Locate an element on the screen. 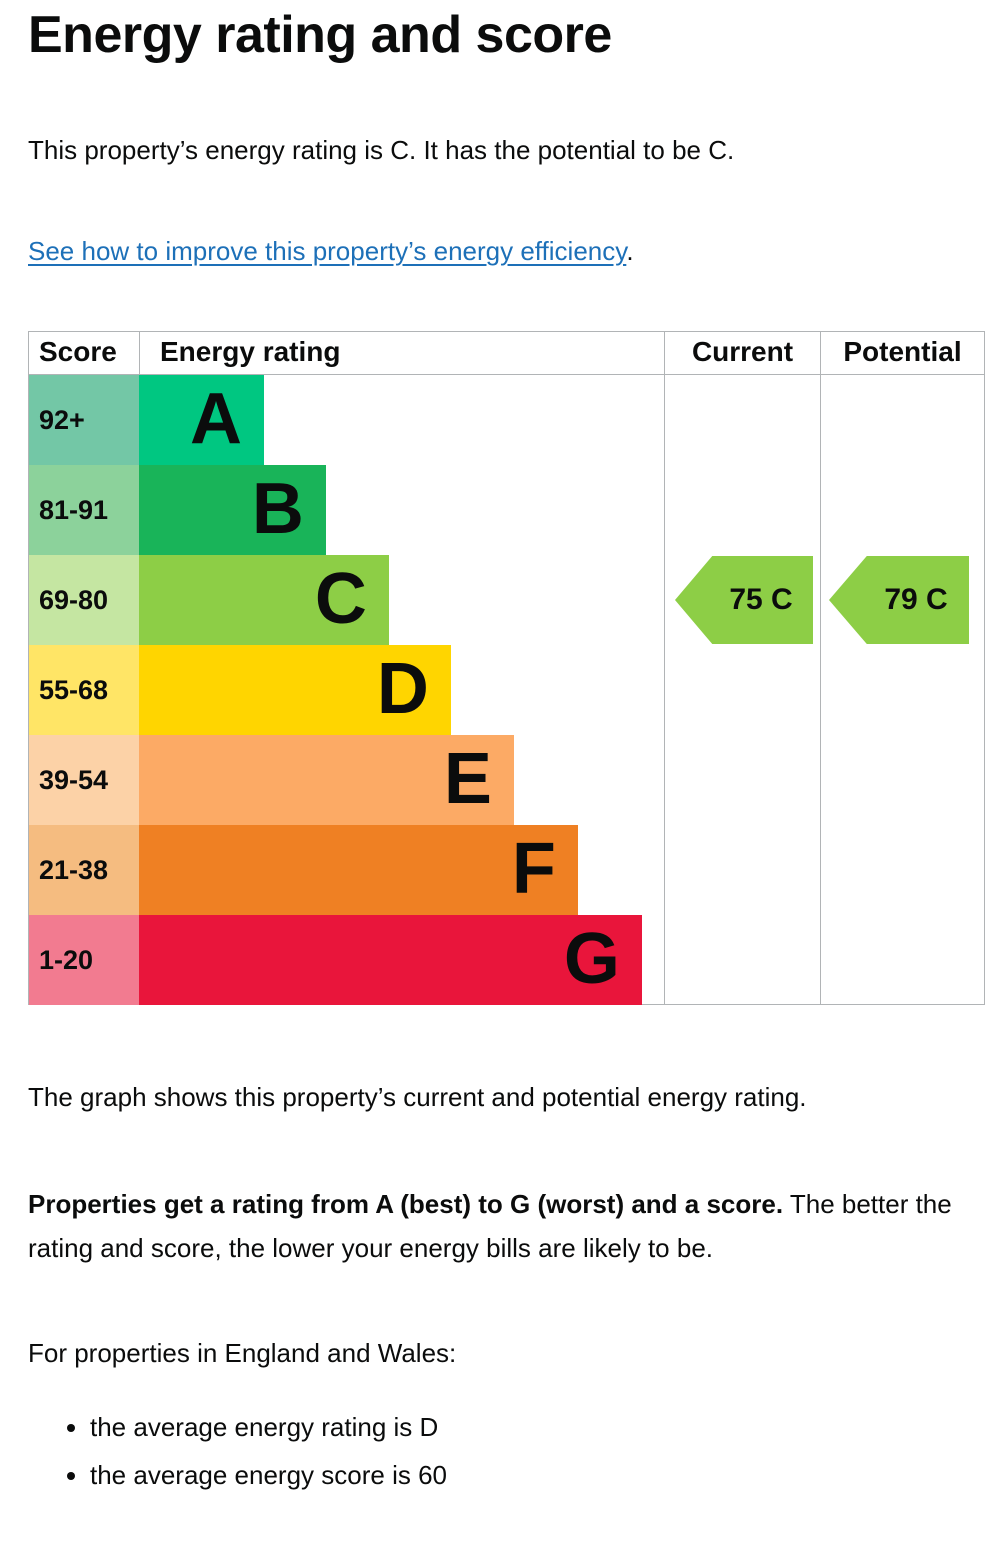 This screenshot has height=1547, width=1000. band-row-g: 1-20 G is located at coordinates (346, 960).